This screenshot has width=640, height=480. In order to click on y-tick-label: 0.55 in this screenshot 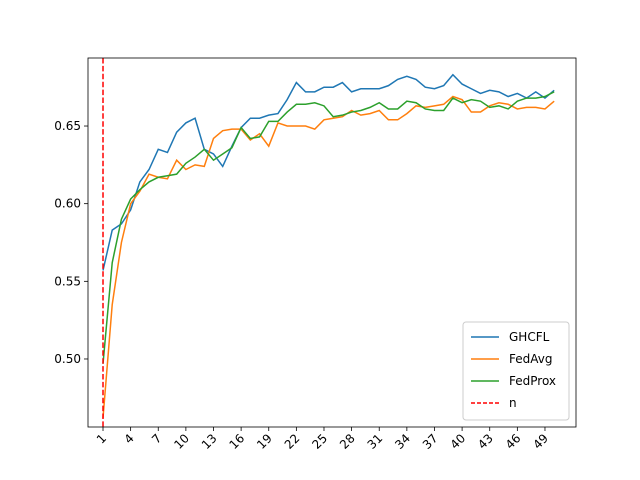, I will do `click(67, 281)`.